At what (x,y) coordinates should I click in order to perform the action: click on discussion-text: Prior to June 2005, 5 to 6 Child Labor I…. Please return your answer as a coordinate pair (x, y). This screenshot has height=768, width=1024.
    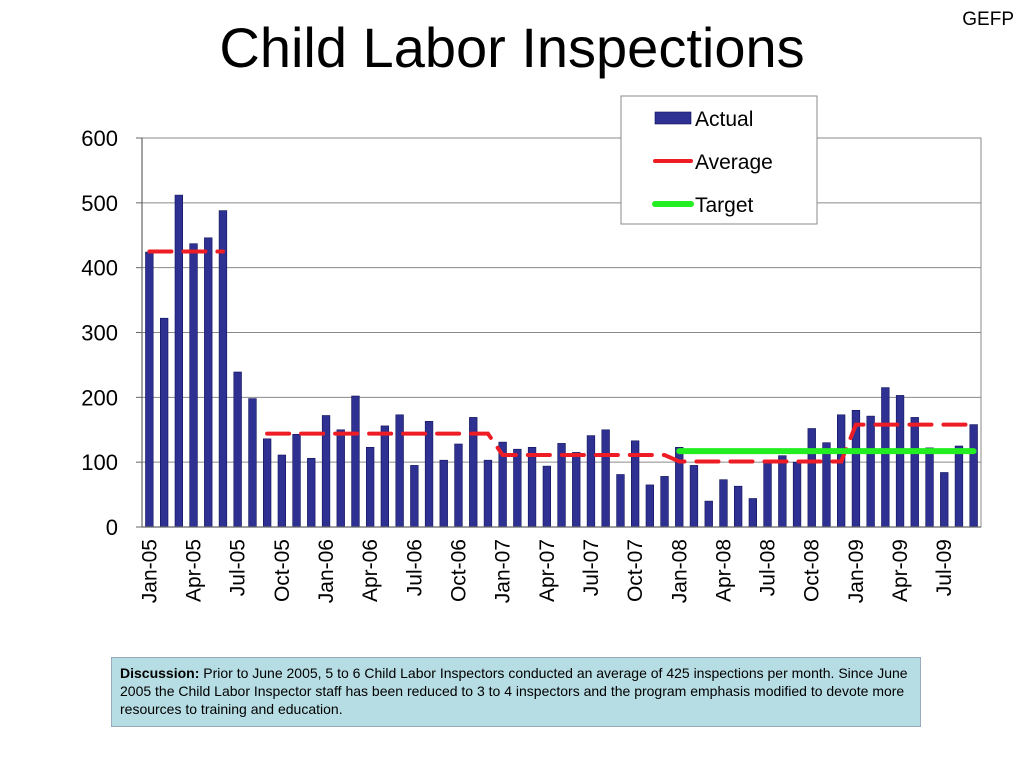
    Looking at the image, I should click on (514, 691).